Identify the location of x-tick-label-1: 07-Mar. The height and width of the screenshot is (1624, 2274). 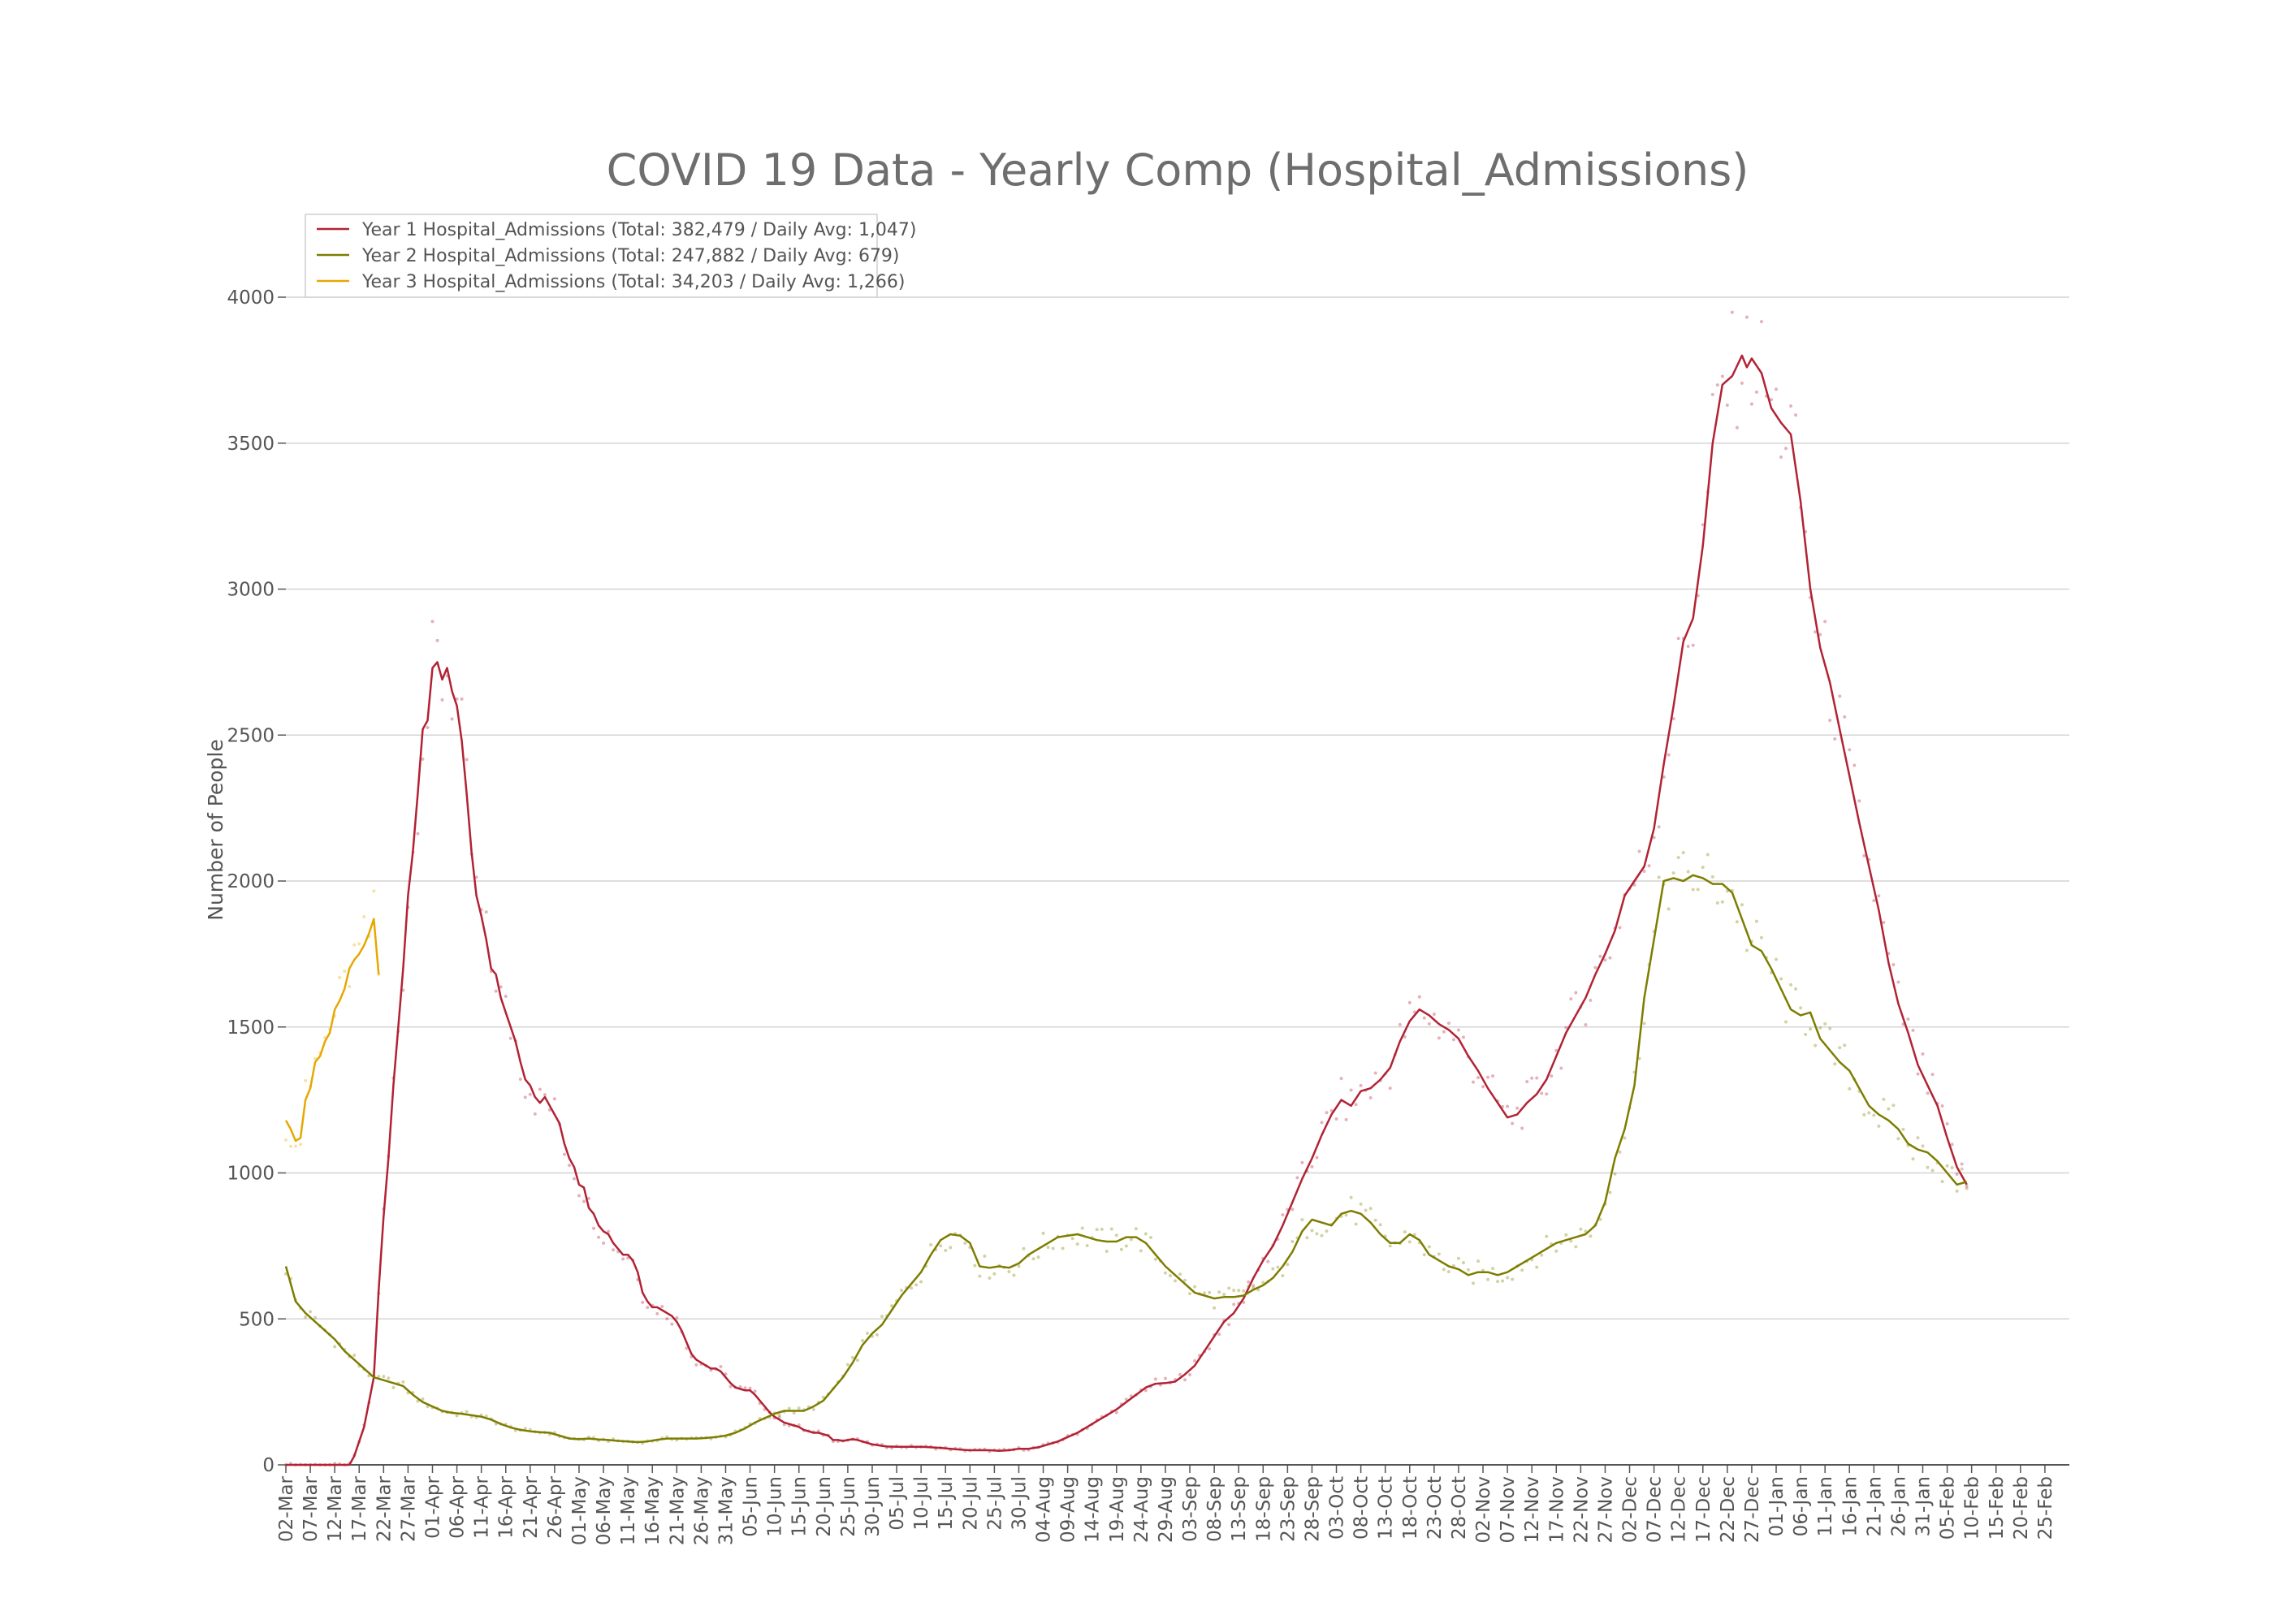
(311, 1509).